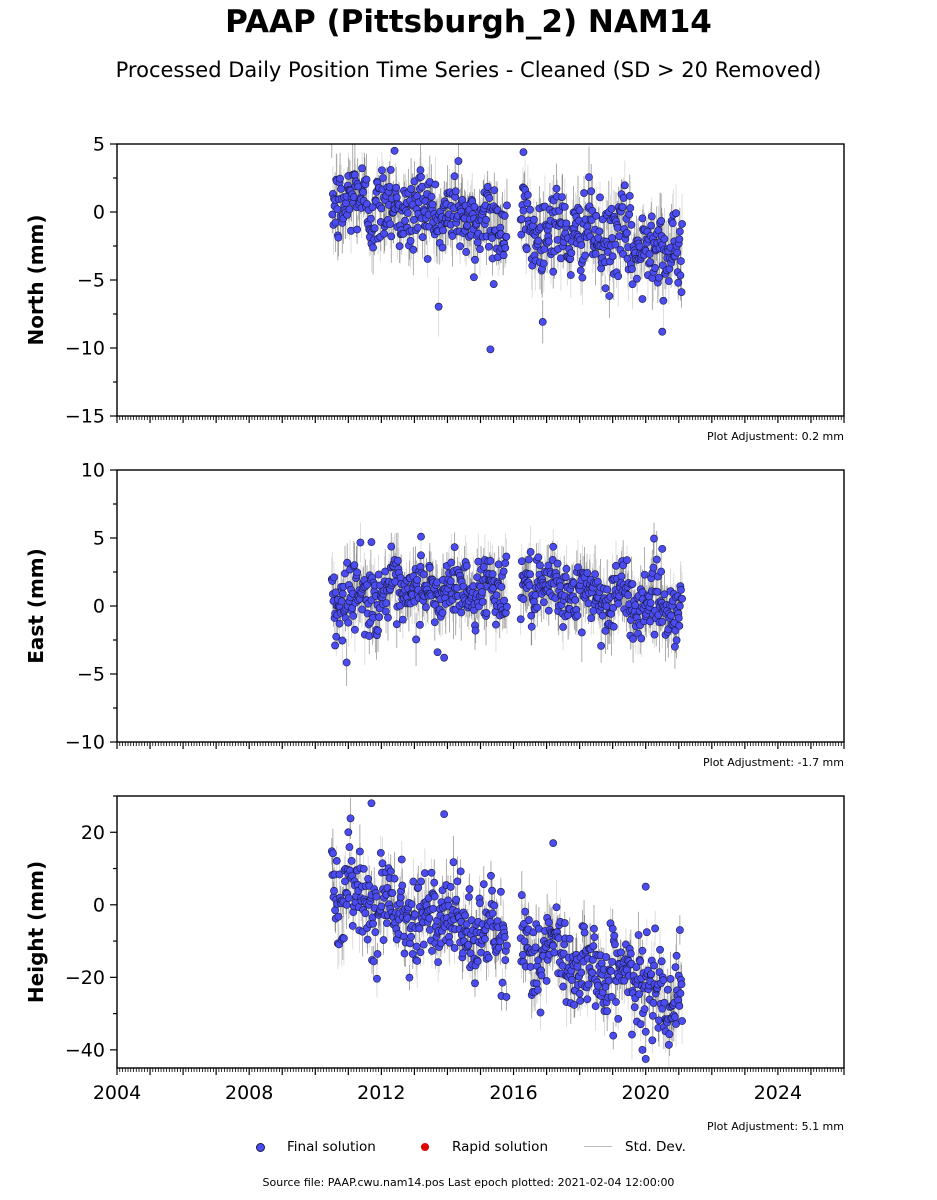 The width and height of the screenshot is (937, 1200). Describe the element at coordinates (99, 905) in the screenshot. I see `y-tick-label: 0` at that location.